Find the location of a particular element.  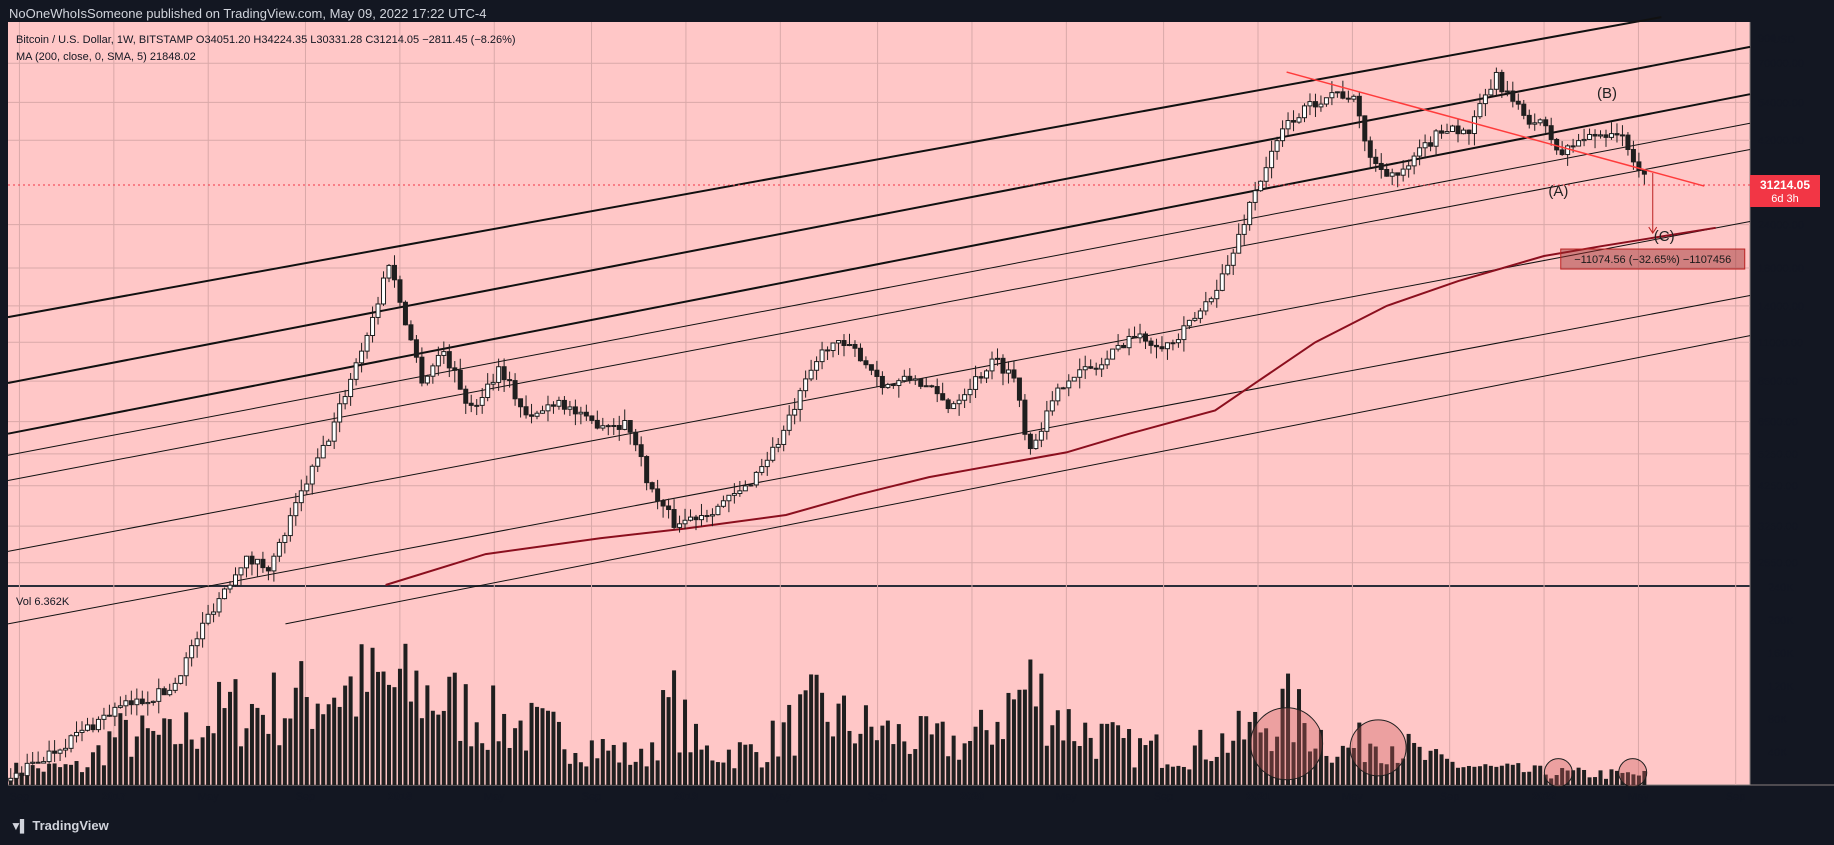

price-axis-currency: USD is located at coordinates (1783, 40).